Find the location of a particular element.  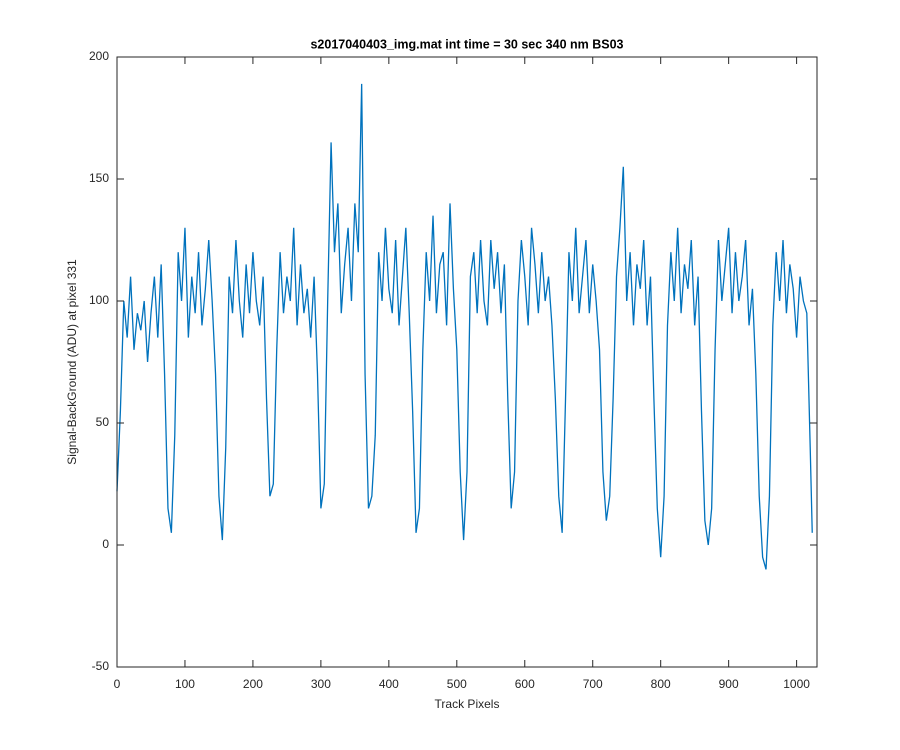

y-tick-label: 0 is located at coordinates (105, 544).